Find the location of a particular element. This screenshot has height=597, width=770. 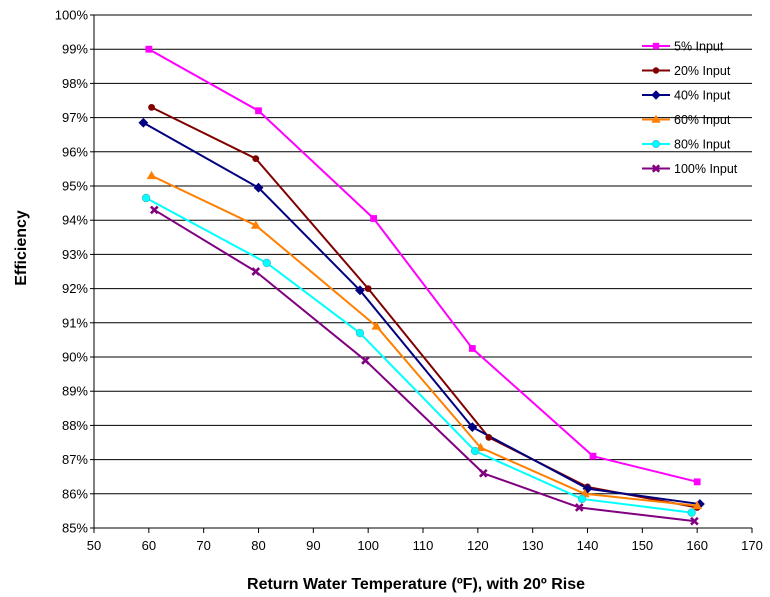

legend-item-40pct-input: 40% Input is located at coordinates (686, 96).